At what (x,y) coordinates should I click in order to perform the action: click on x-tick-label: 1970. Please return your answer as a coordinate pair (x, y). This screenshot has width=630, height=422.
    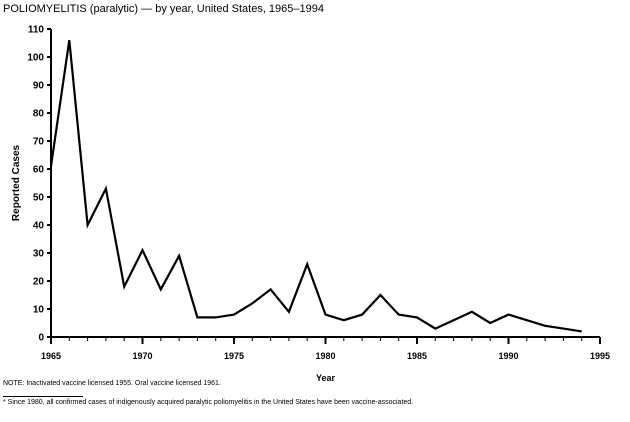
    Looking at the image, I should click on (142, 356).